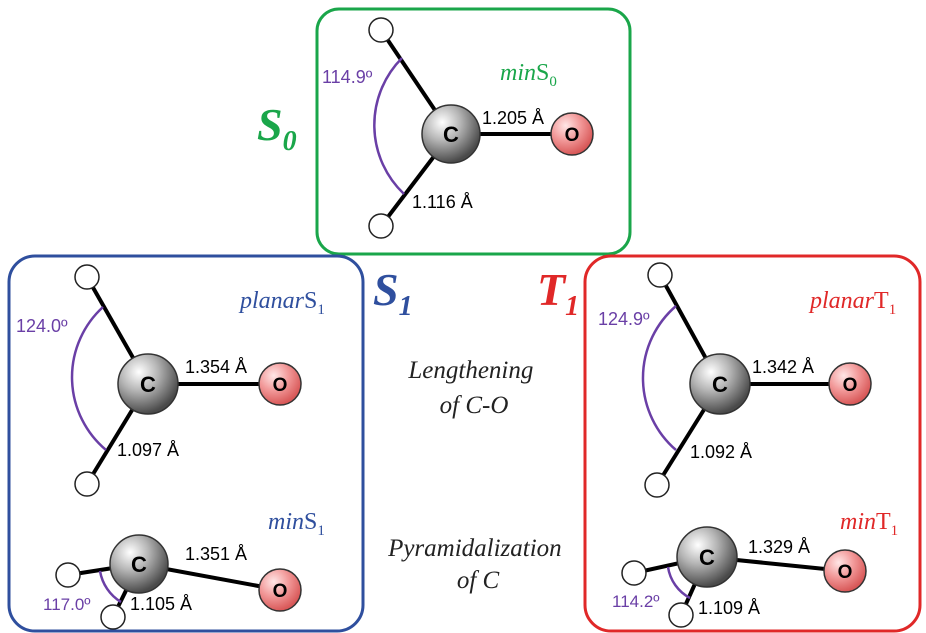 Image resolution: width=926 pixels, height=633 pixels. I want to click on co-bond-length: 1.329 Å, so click(779, 547).